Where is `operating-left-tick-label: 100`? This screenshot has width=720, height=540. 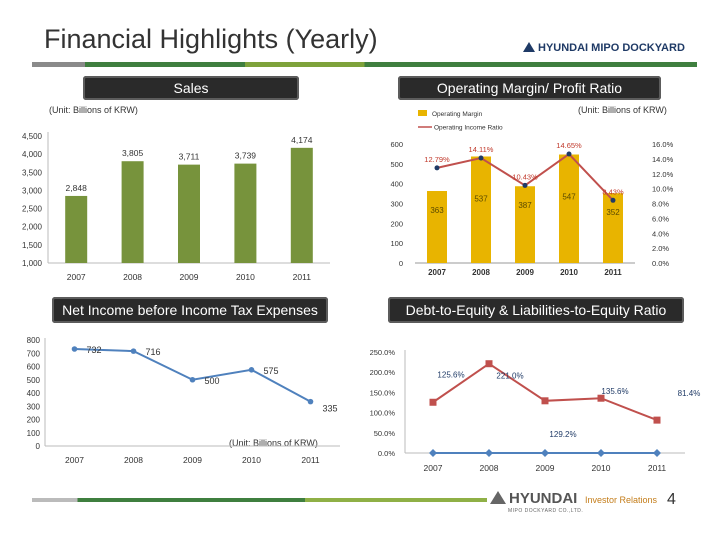
operating-left-tick-label: 100 is located at coordinates (396, 243).